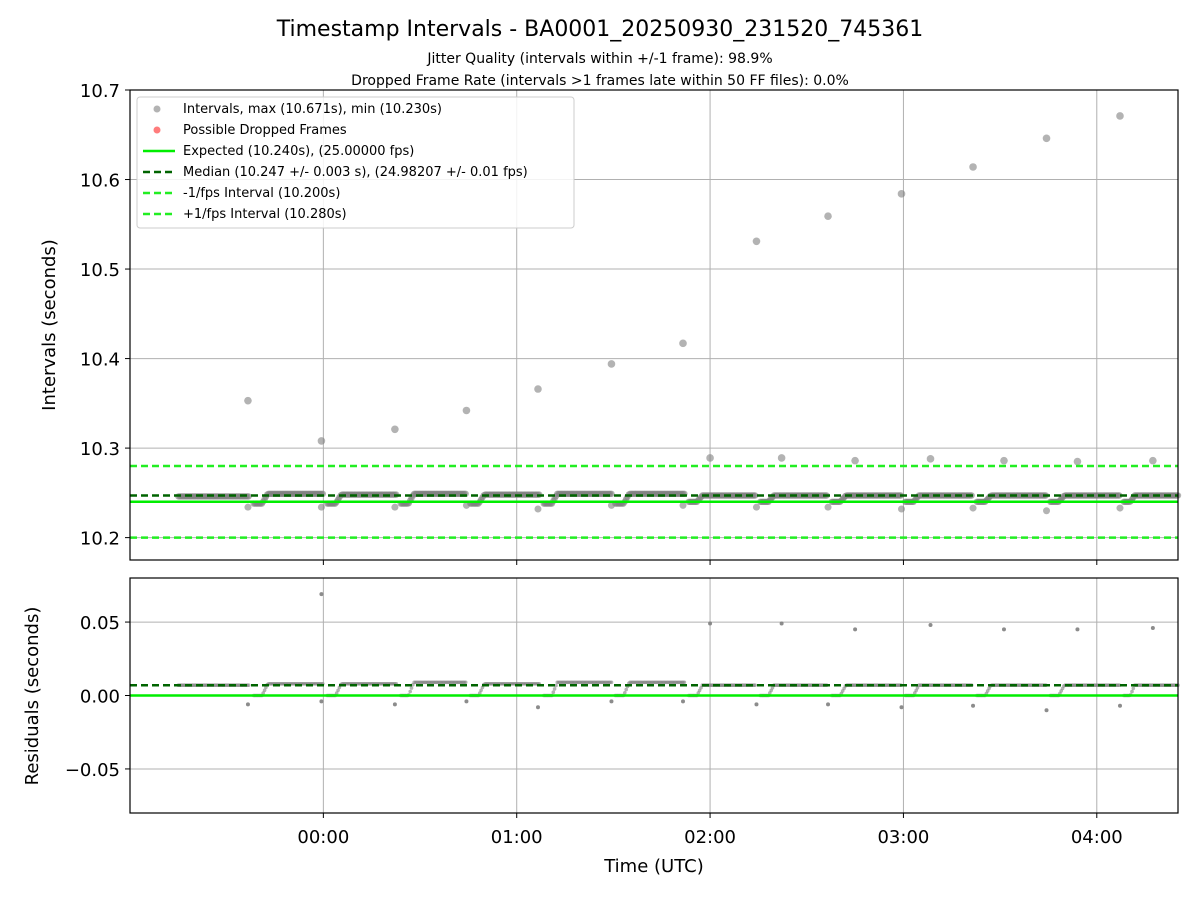 The height and width of the screenshot is (900, 1200). What do you see at coordinates (710, 562) in the screenshot?
I see `intervals-x-tick-marks` at bounding box center [710, 562].